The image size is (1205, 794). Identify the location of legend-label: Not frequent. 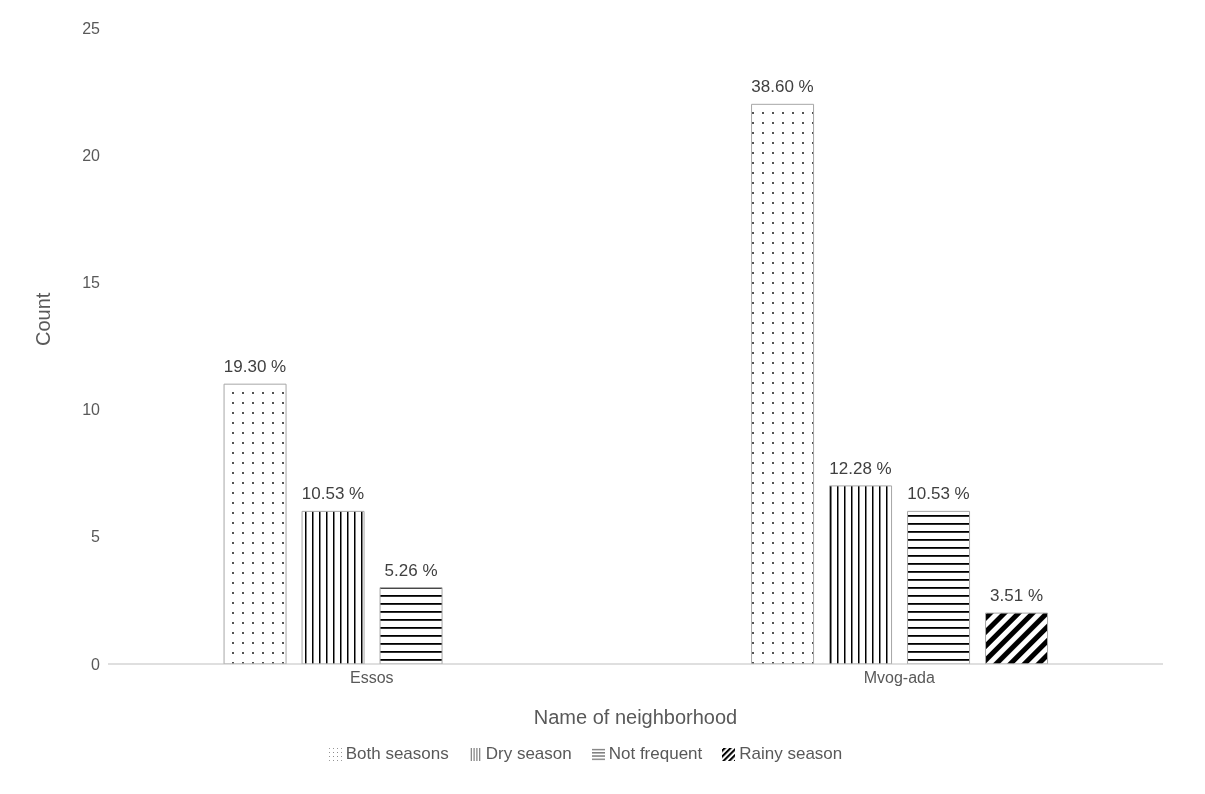
(655, 753).